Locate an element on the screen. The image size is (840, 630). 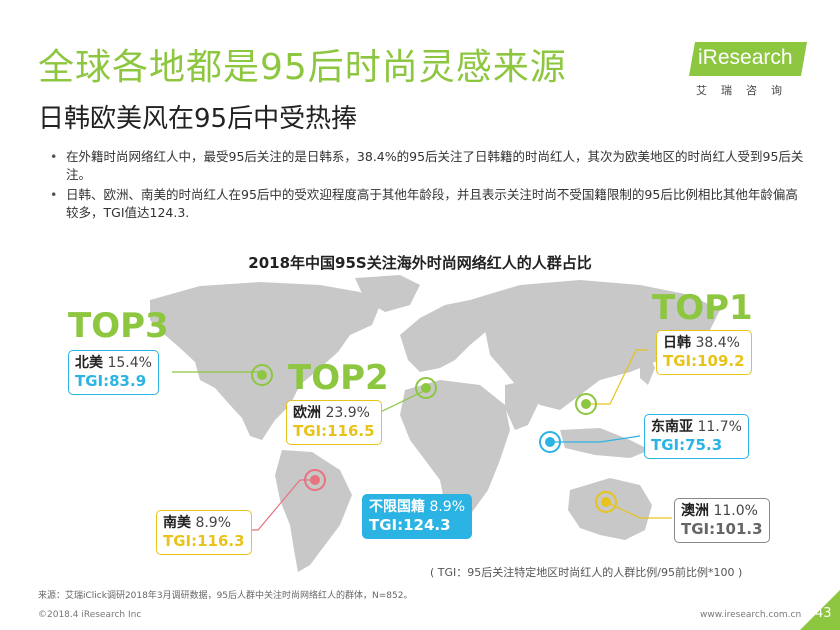
card-southeast-asia: 东南亚 11.7% TGI:75.3 is located at coordinates (696, 436).